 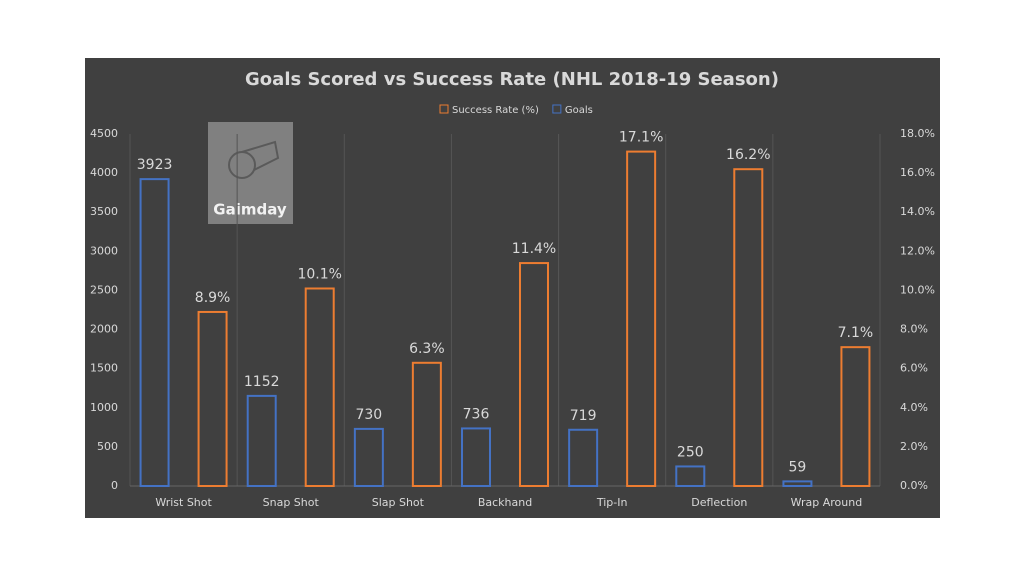 I want to click on y-tick-label: 2500, so click(x=104, y=289).